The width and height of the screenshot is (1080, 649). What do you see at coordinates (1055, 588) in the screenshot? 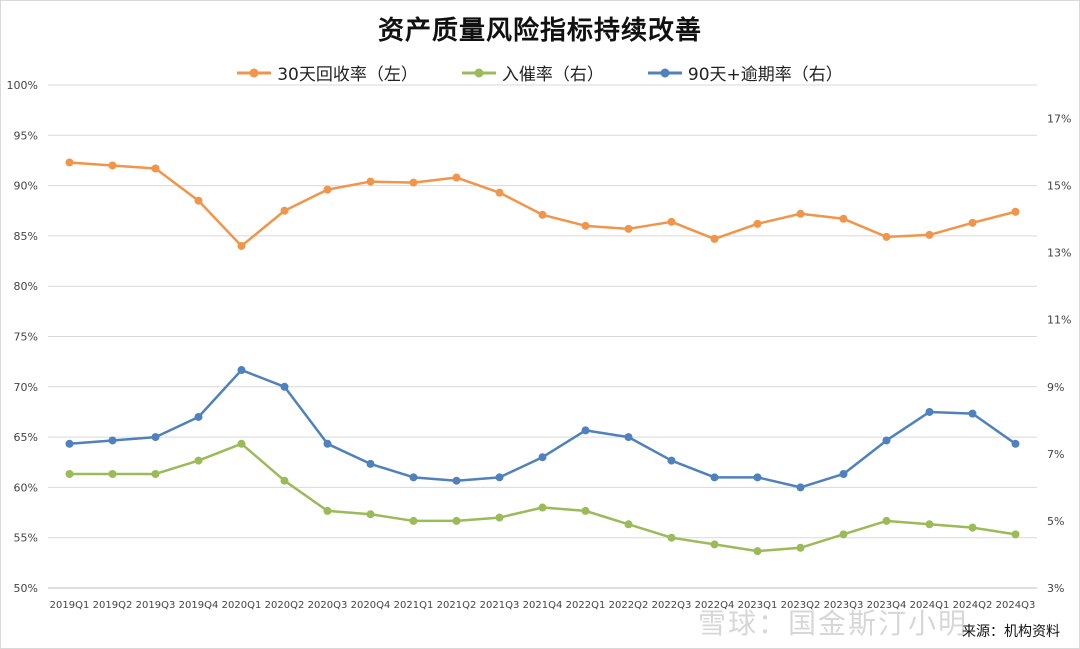
I see `right-tick-label: 3%` at bounding box center [1055, 588].